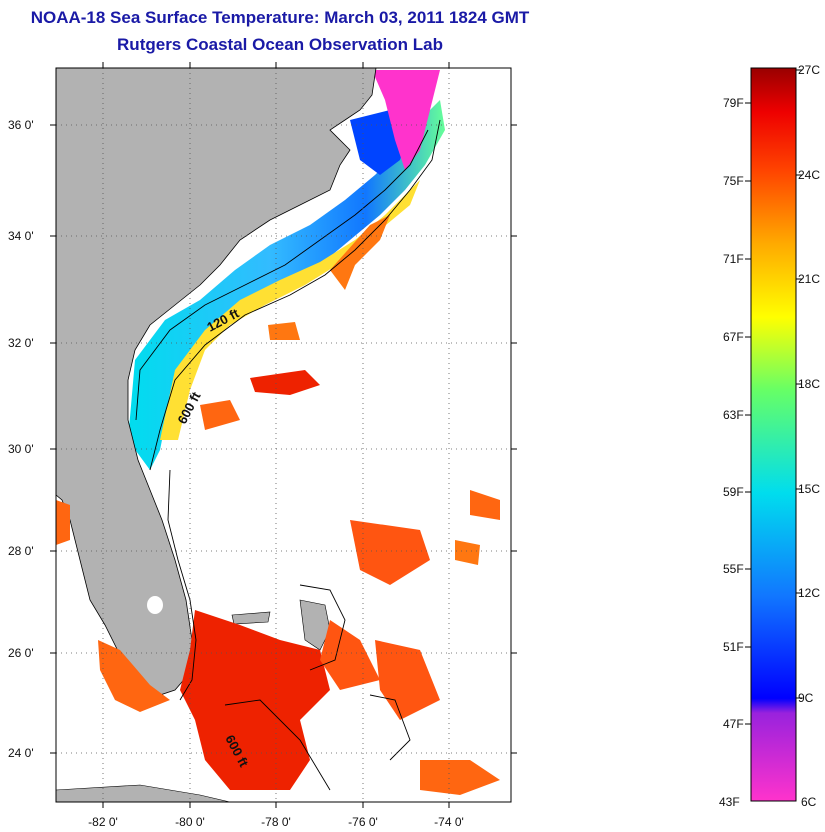 This screenshot has width=825, height=832. I want to click on land-bahamas-gbi, so click(251, 618).